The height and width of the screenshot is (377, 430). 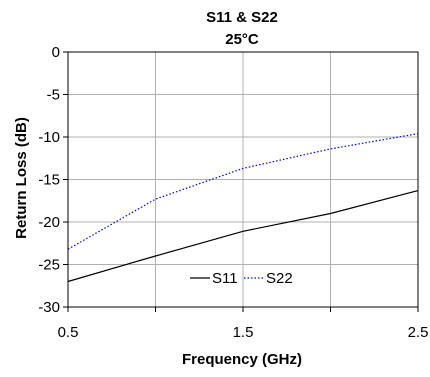 What do you see at coordinates (49, 307) in the screenshot?
I see `y-tick-label: -30` at bounding box center [49, 307].